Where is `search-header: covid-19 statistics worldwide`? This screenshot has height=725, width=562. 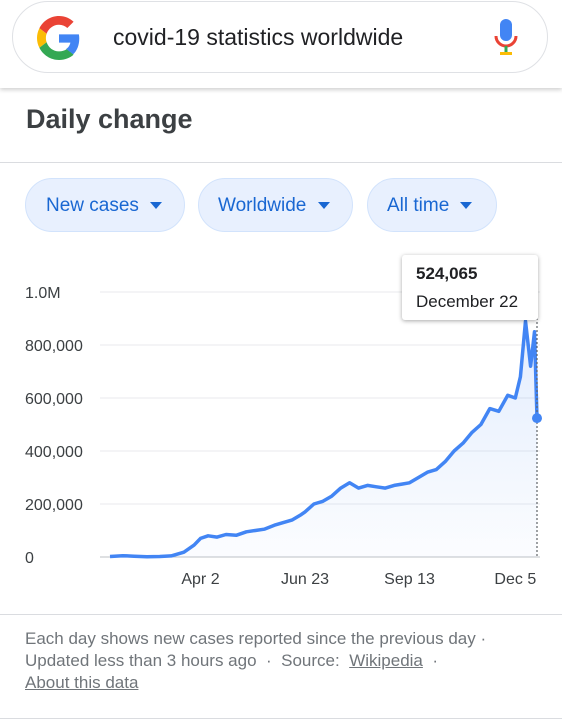 search-header: covid-19 statistics worldwide is located at coordinates (281, 44).